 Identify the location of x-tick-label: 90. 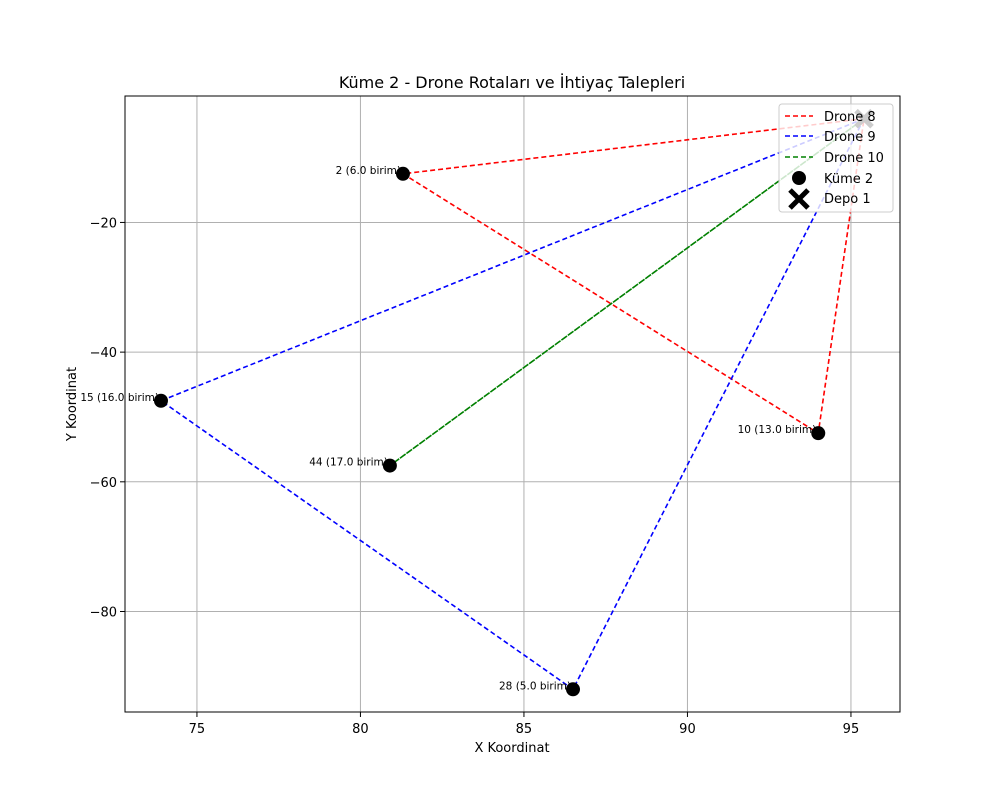
(687, 729).